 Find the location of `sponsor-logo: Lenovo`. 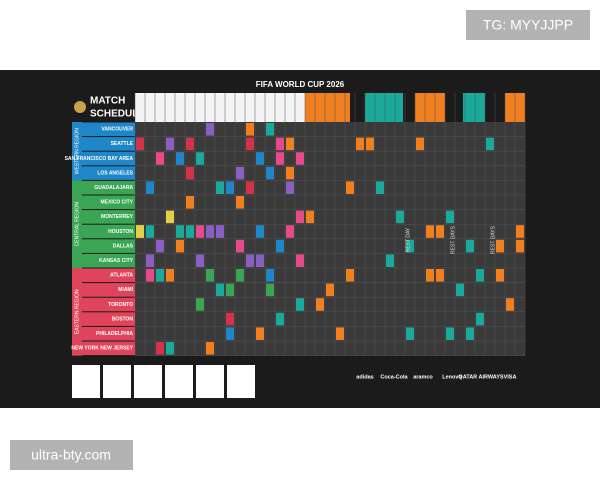

sponsor-logo: Lenovo is located at coordinates (452, 377).